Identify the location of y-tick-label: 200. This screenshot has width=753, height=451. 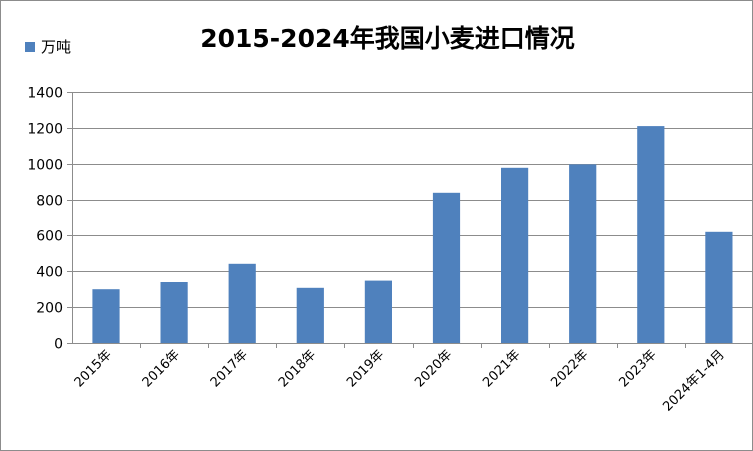
(49, 309).